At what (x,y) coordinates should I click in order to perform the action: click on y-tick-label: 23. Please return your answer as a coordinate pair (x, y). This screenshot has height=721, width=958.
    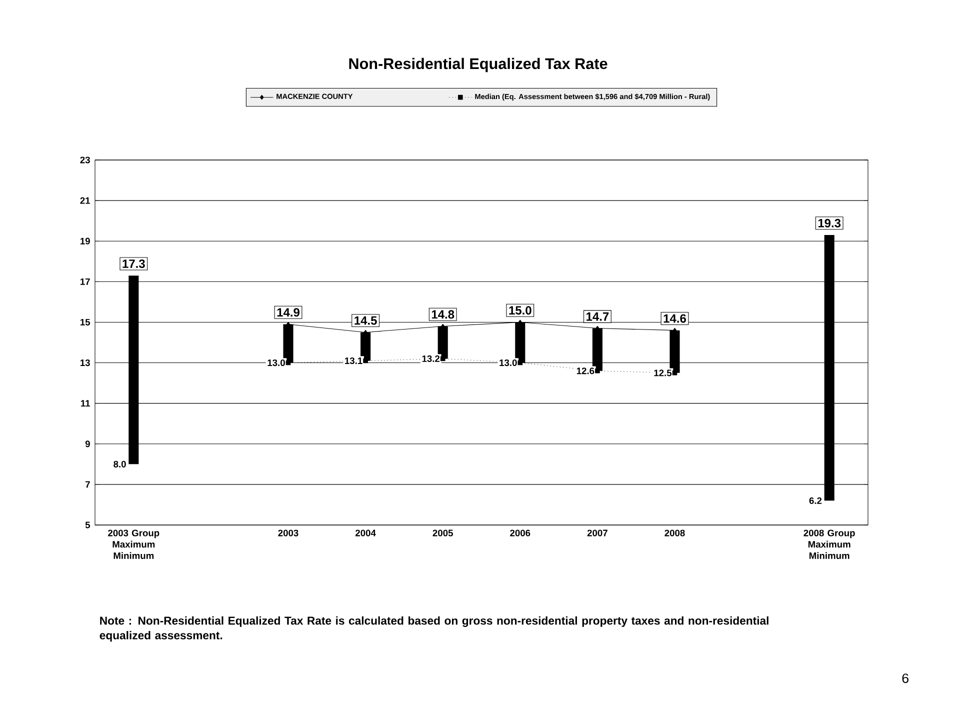
    Looking at the image, I should click on (85, 160).